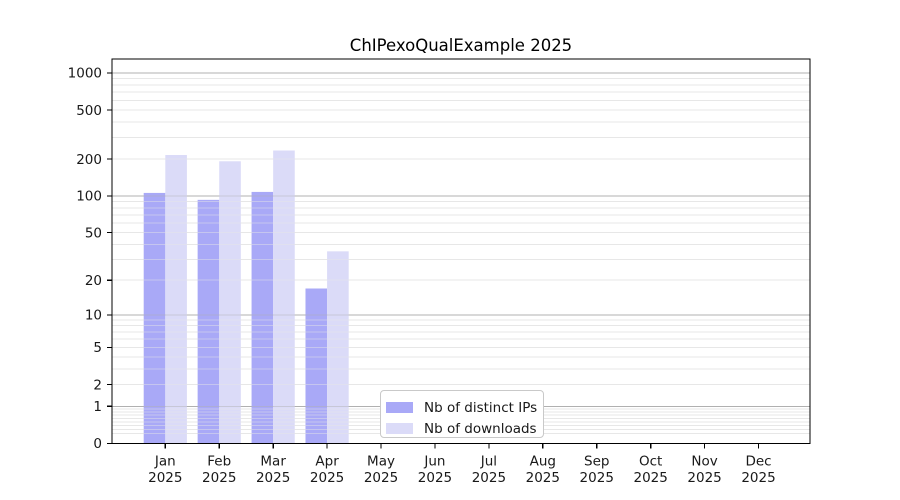 Image resolution: width=900 pixels, height=500 pixels. What do you see at coordinates (480, 428) in the screenshot?
I see `legend-label-downloads: Nb of downloads` at bounding box center [480, 428].